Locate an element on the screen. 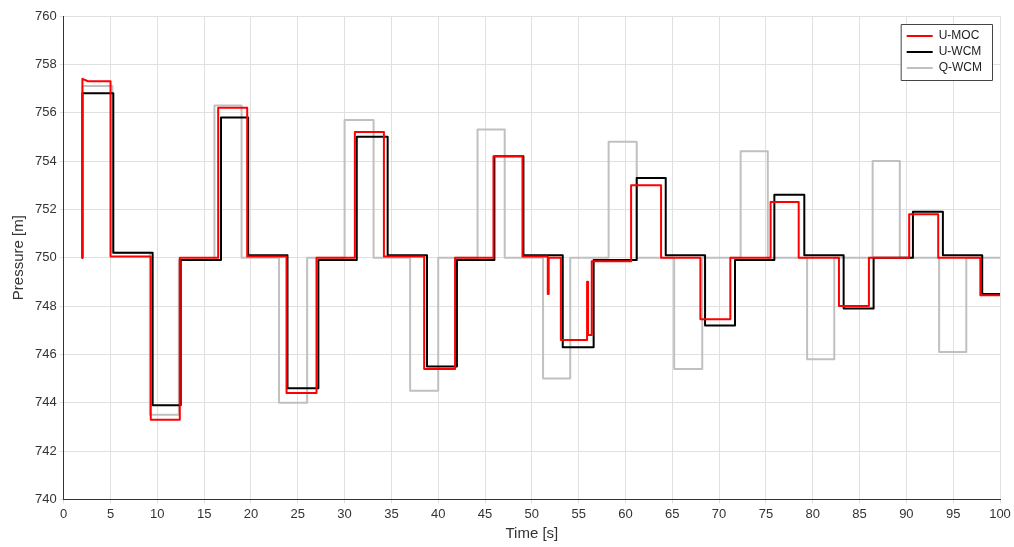  y-tick-label: 756 is located at coordinates (45, 112).